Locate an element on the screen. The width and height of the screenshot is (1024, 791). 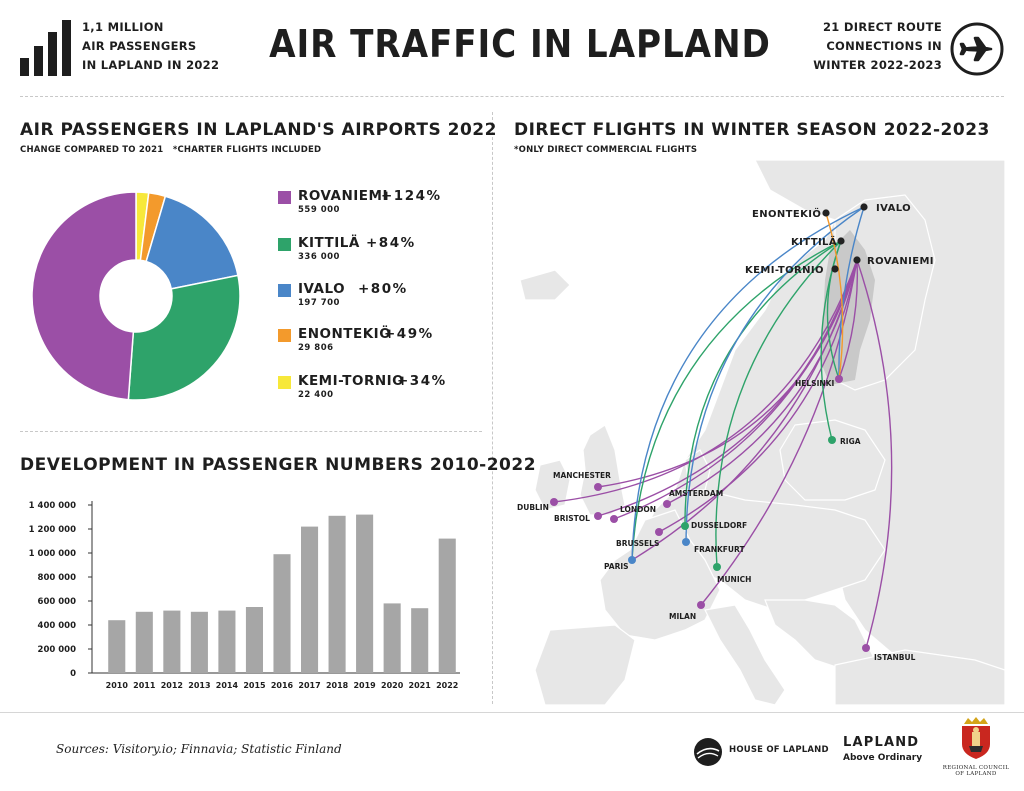
route-rovaniemi-brussels is located at coordinates (758, 396).